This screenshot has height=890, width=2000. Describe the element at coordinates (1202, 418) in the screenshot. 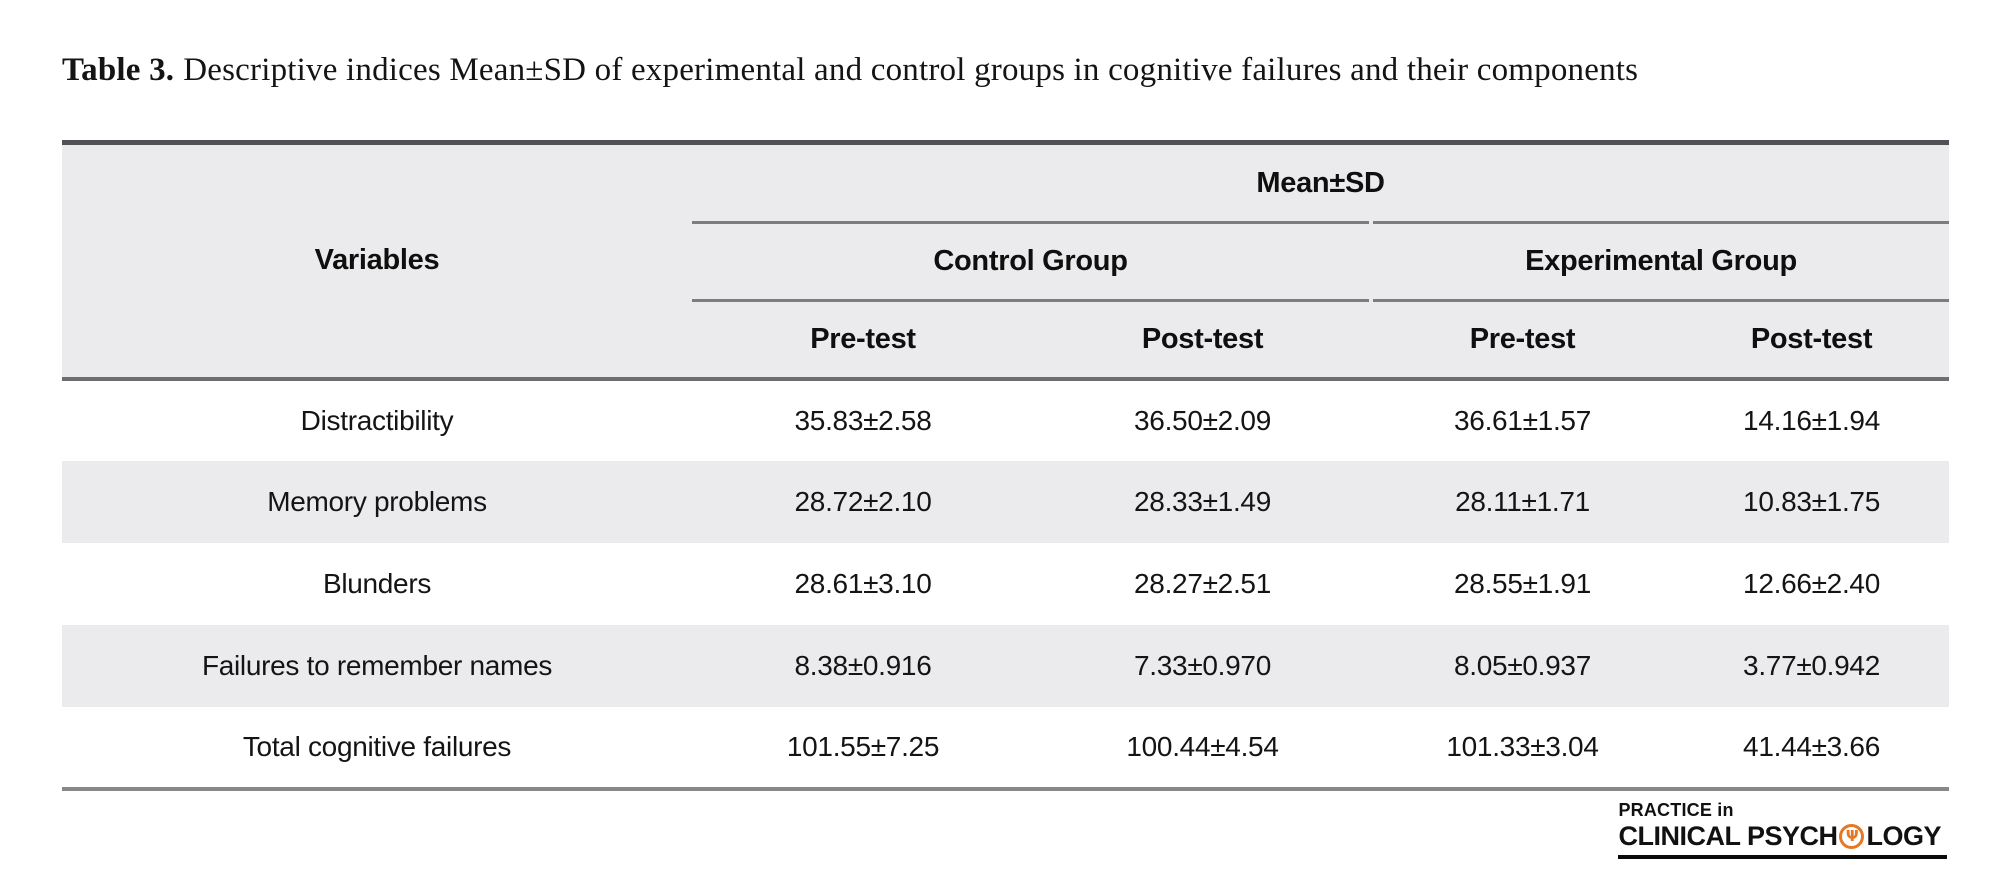

I see `value-cell: 36.50±2.09` at that location.